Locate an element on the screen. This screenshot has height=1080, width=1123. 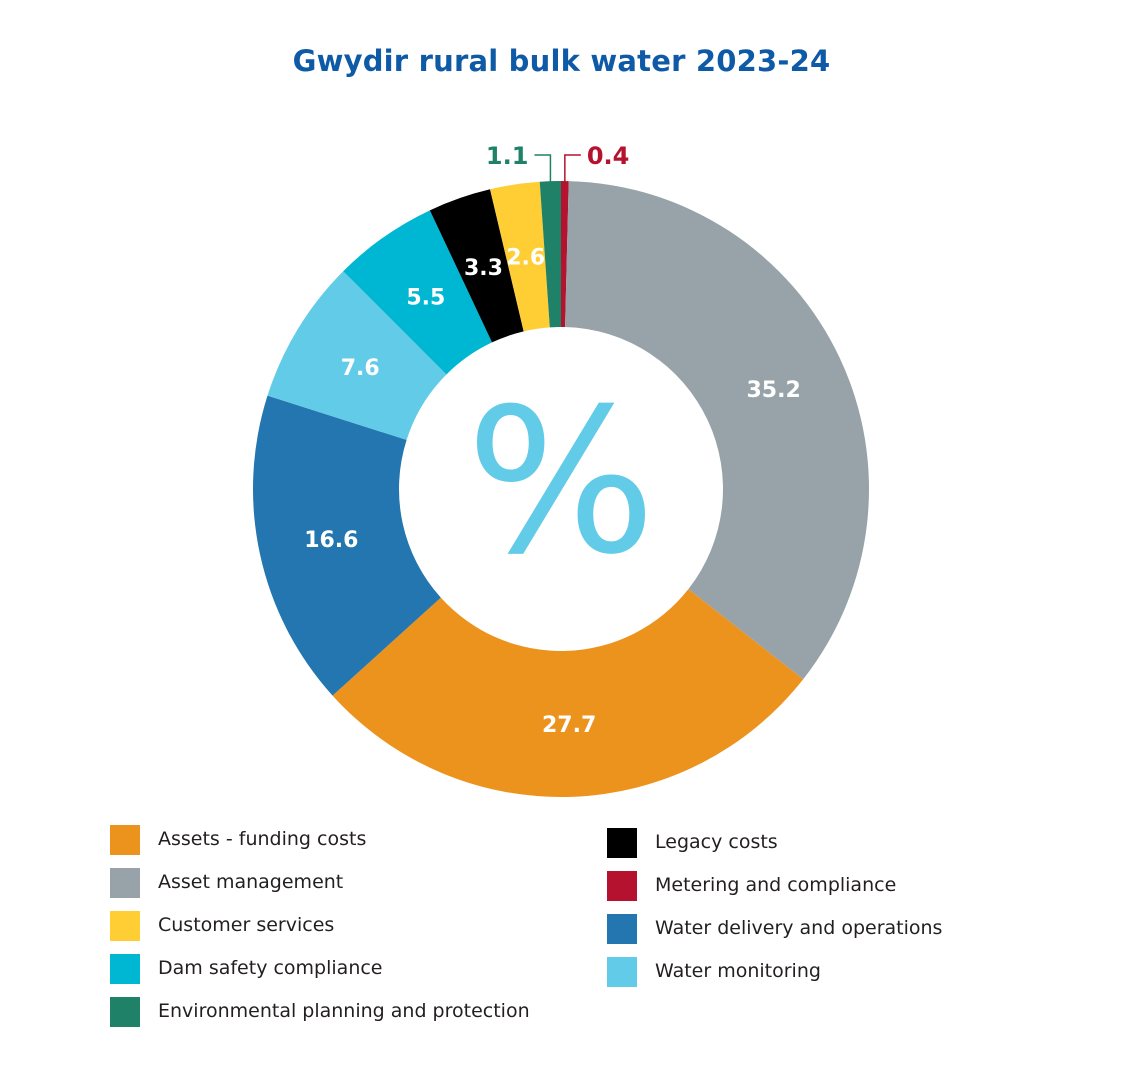
leader-line-environmental-planning-and-protection is located at coordinates (543, 169).